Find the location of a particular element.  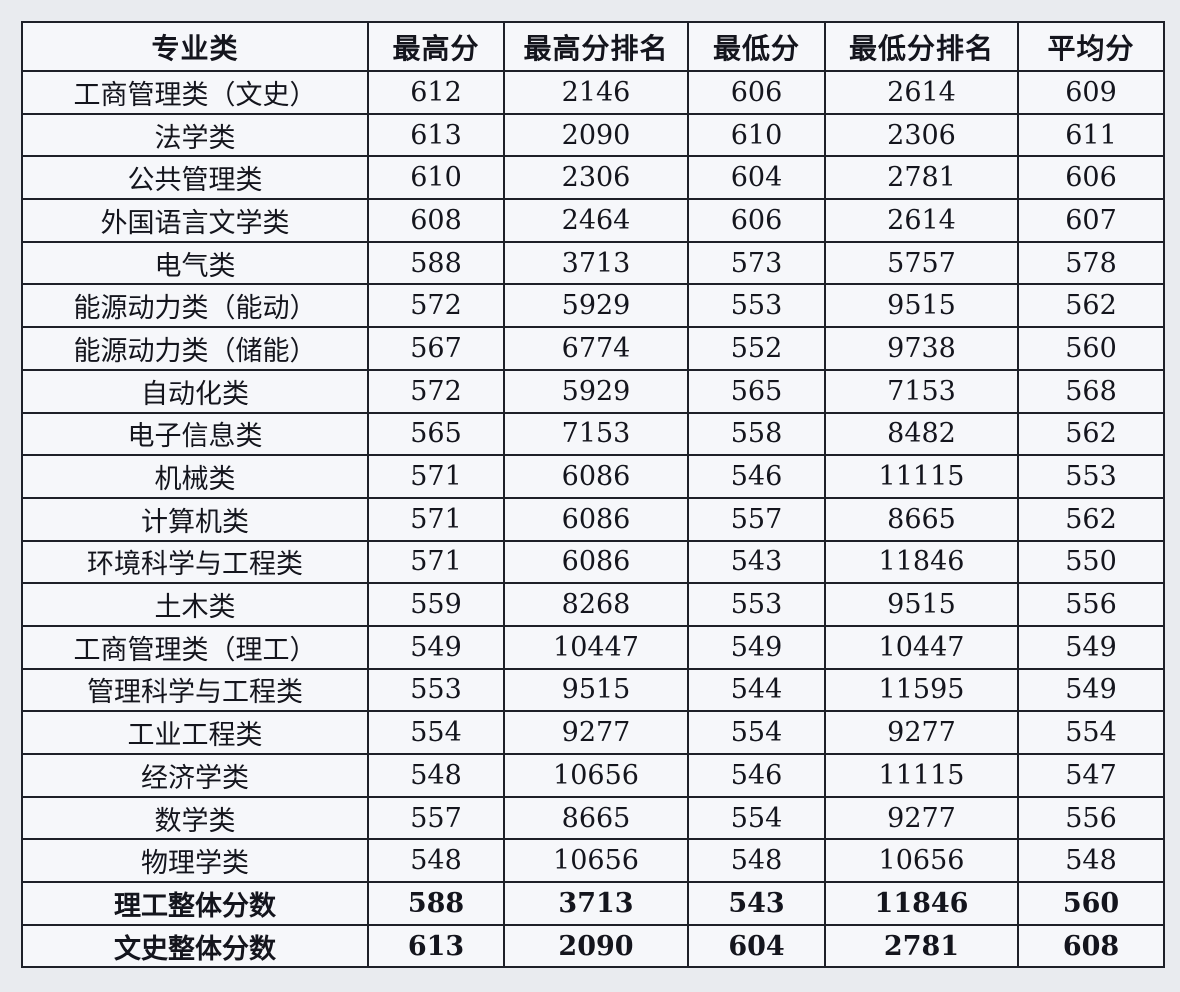

max-score-cell: 567 is located at coordinates (436, 348).